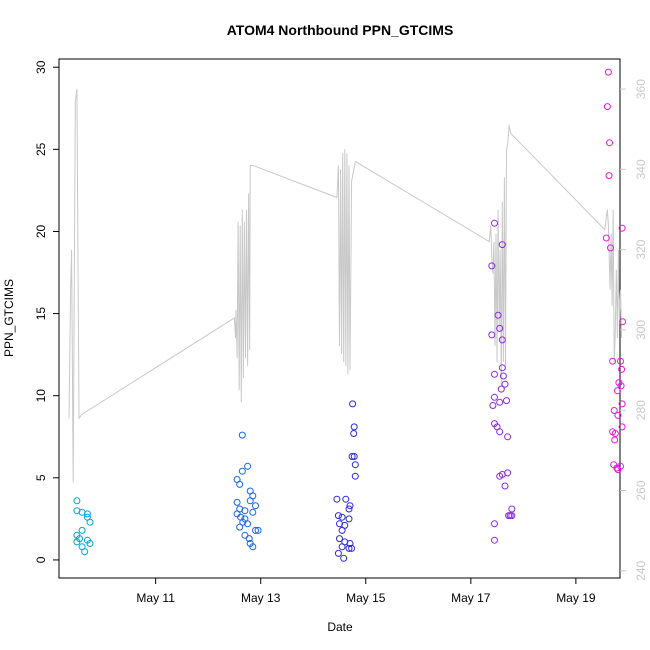 The height and width of the screenshot is (650, 650). What do you see at coordinates (41, 477) in the screenshot?
I see `y-tick-label: 5` at bounding box center [41, 477].